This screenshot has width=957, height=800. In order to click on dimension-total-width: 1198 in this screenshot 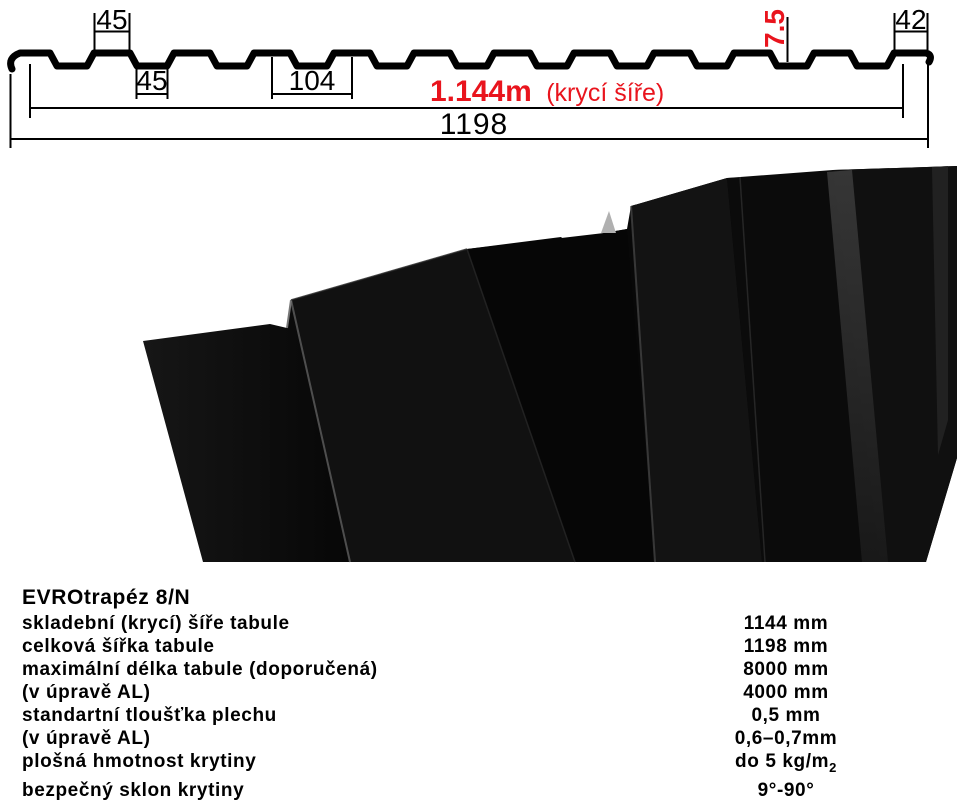, I will do `click(469, 105)`.